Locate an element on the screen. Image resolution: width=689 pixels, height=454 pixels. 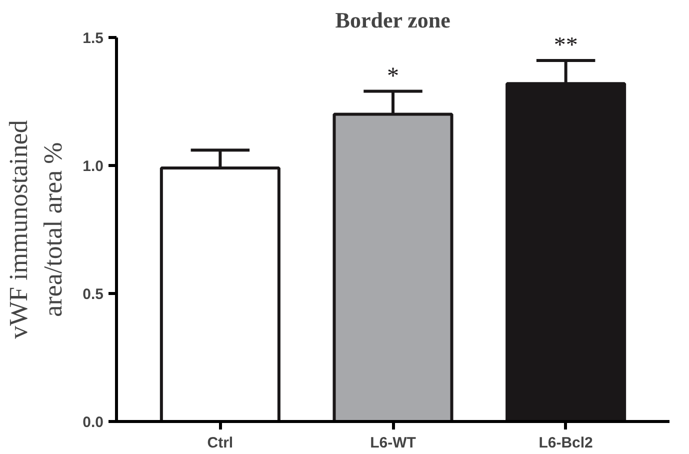
y-tick-label: 1.5 is located at coordinates (93, 38).